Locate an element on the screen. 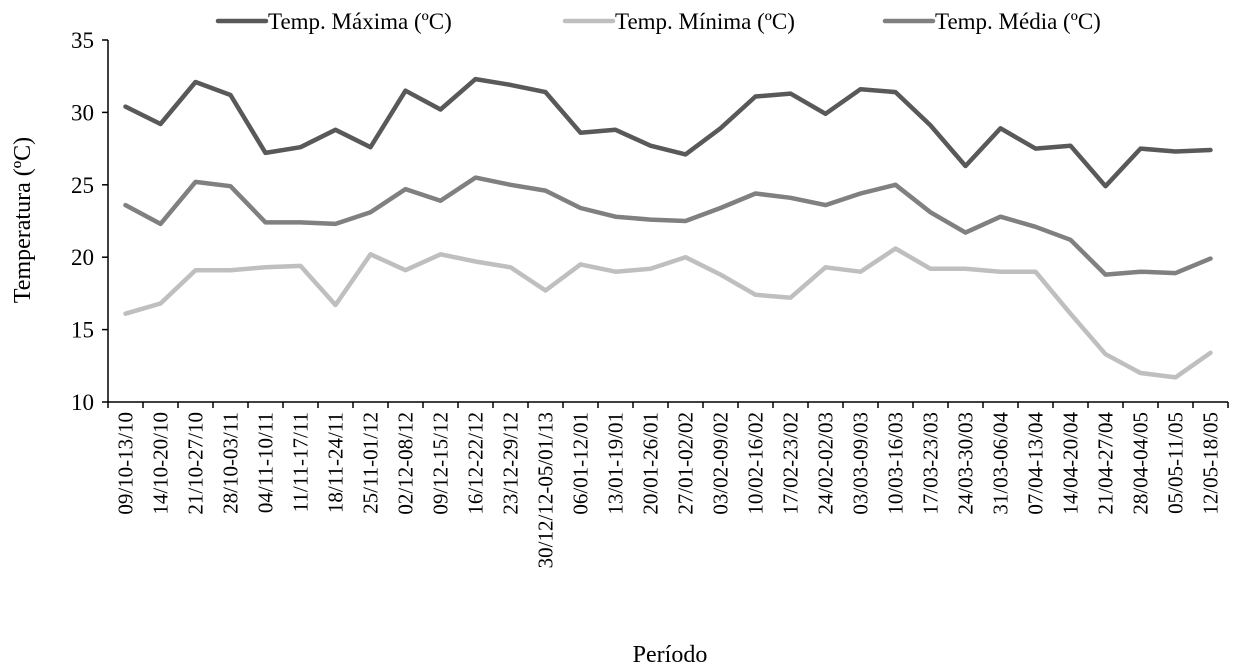 This screenshot has width=1245, height=668. x-tick-label: 03/02-09/02 is located at coordinates (721, 463).